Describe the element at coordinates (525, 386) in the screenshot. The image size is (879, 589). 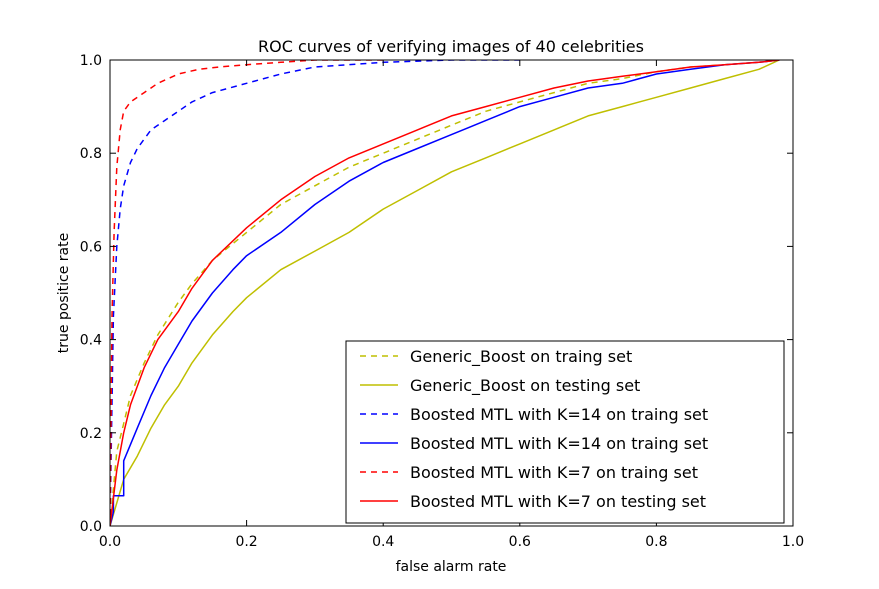
I see `legend-label-1: Generic_Boost on testing set` at that location.